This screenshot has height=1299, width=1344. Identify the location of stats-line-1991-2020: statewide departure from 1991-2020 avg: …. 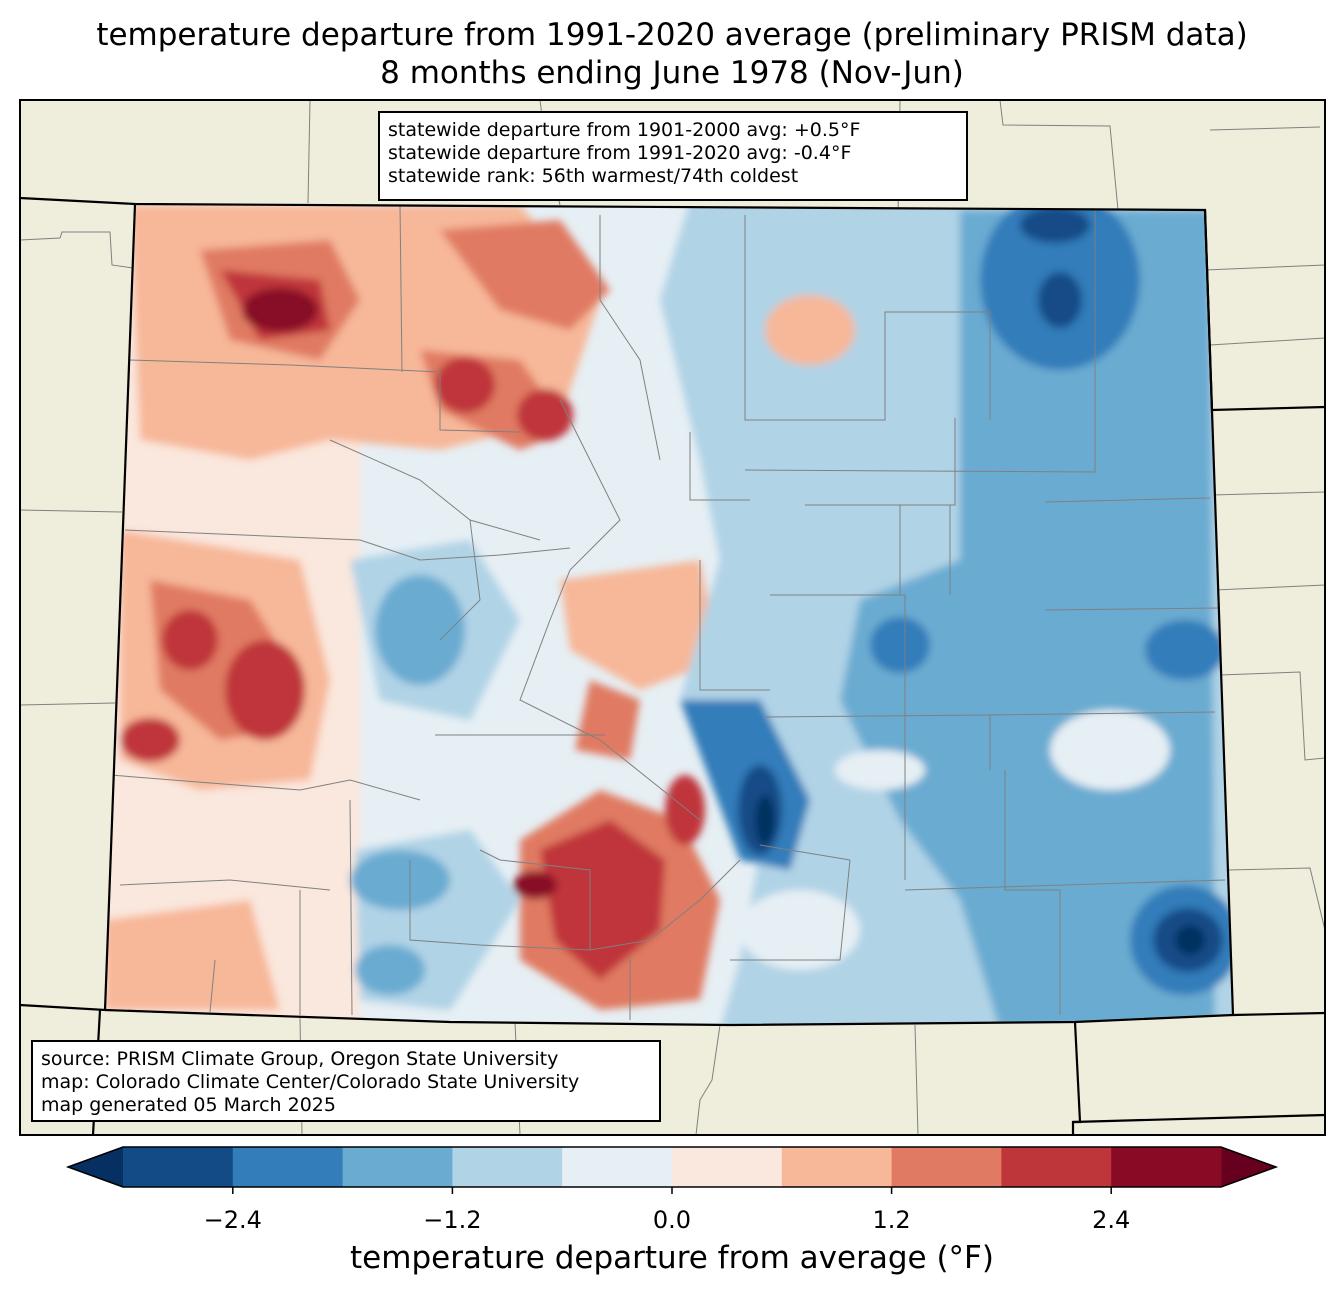
(620, 153).